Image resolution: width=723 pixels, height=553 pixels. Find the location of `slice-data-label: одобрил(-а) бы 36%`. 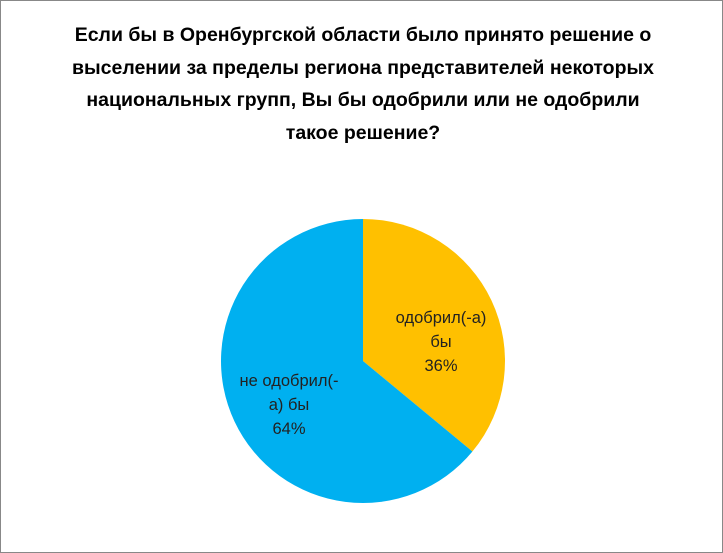

slice-data-label: одобрил(-а) бы 36% is located at coordinates (441, 342).